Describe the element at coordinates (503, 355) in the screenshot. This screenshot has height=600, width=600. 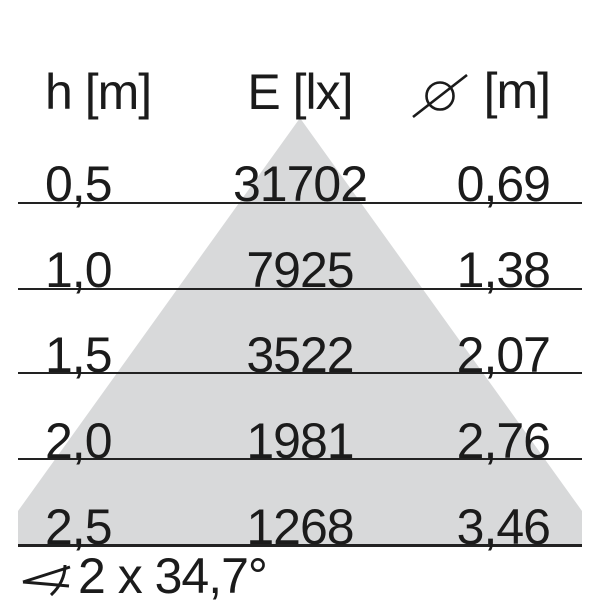
I see `row-diameter: 2,07` at that location.